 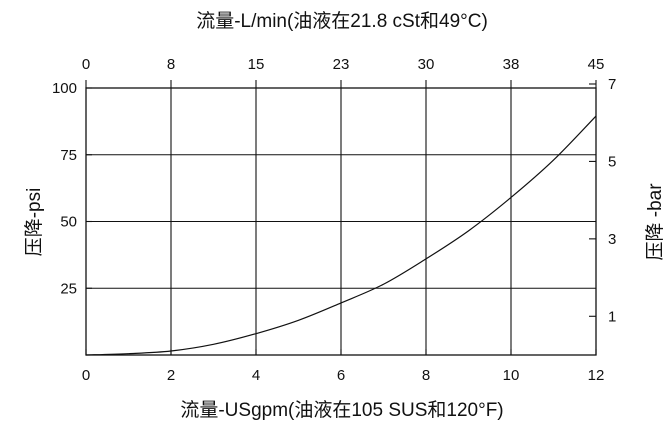 I want to click on bottom-tick-labels: 0 2 4 6 8 10 12, so click(x=343, y=375).